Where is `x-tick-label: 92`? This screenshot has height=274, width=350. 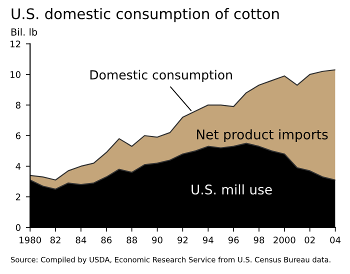
x-tick-label: 92 is located at coordinates (183, 240).